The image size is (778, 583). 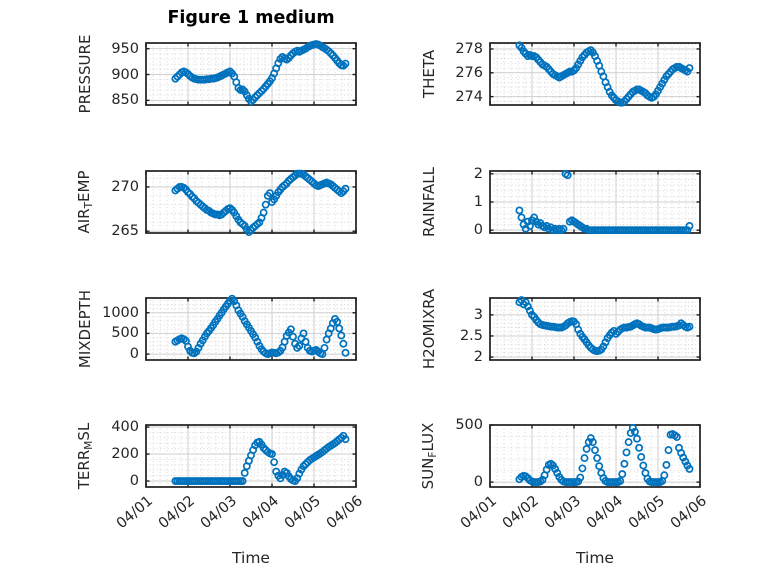 I want to click on y-axis-label: TERRMSL, so click(x=85, y=456).